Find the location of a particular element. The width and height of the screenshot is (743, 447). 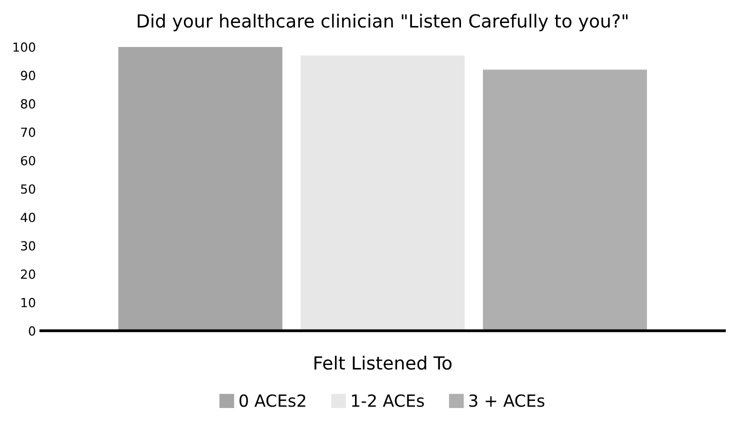

x-tick-label: Felt Listened To is located at coordinates (383, 363).